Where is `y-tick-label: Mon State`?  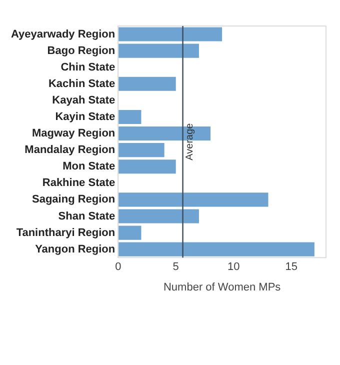
y-tick-label: Mon State is located at coordinates (89, 166).